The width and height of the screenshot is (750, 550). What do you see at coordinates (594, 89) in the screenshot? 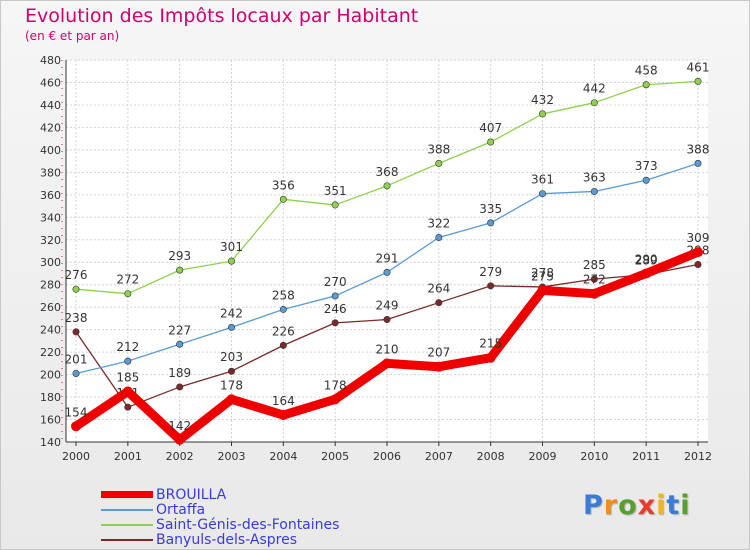
I see `data-label: 442` at bounding box center [594, 89].